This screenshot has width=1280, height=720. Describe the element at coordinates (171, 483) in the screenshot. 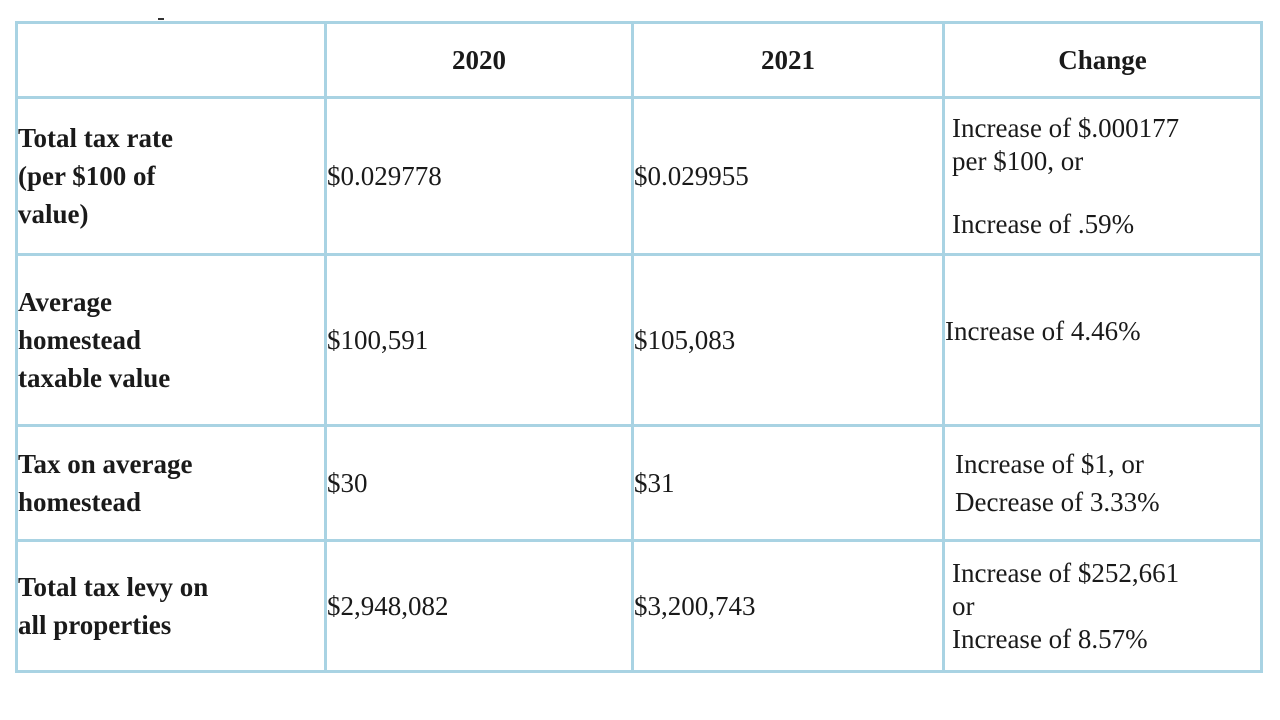

I see `row-label-tax-avg-homestead: Tax on average homestead` at that location.